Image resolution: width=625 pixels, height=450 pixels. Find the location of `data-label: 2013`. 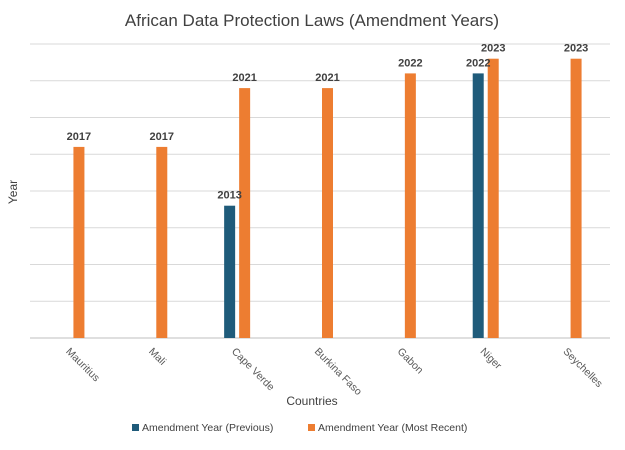

data-label: 2013 is located at coordinates (229, 196).